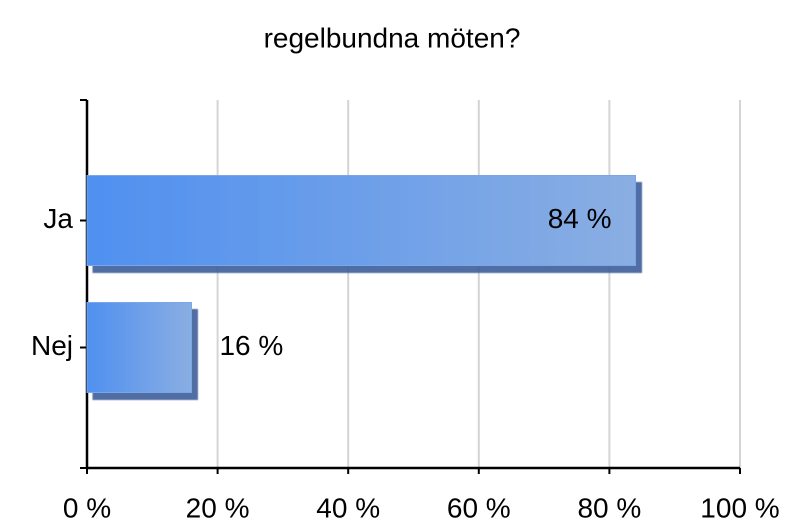  What do you see at coordinates (348, 507) in the screenshot?
I see `x-tick-label: 40 %` at bounding box center [348, 507].